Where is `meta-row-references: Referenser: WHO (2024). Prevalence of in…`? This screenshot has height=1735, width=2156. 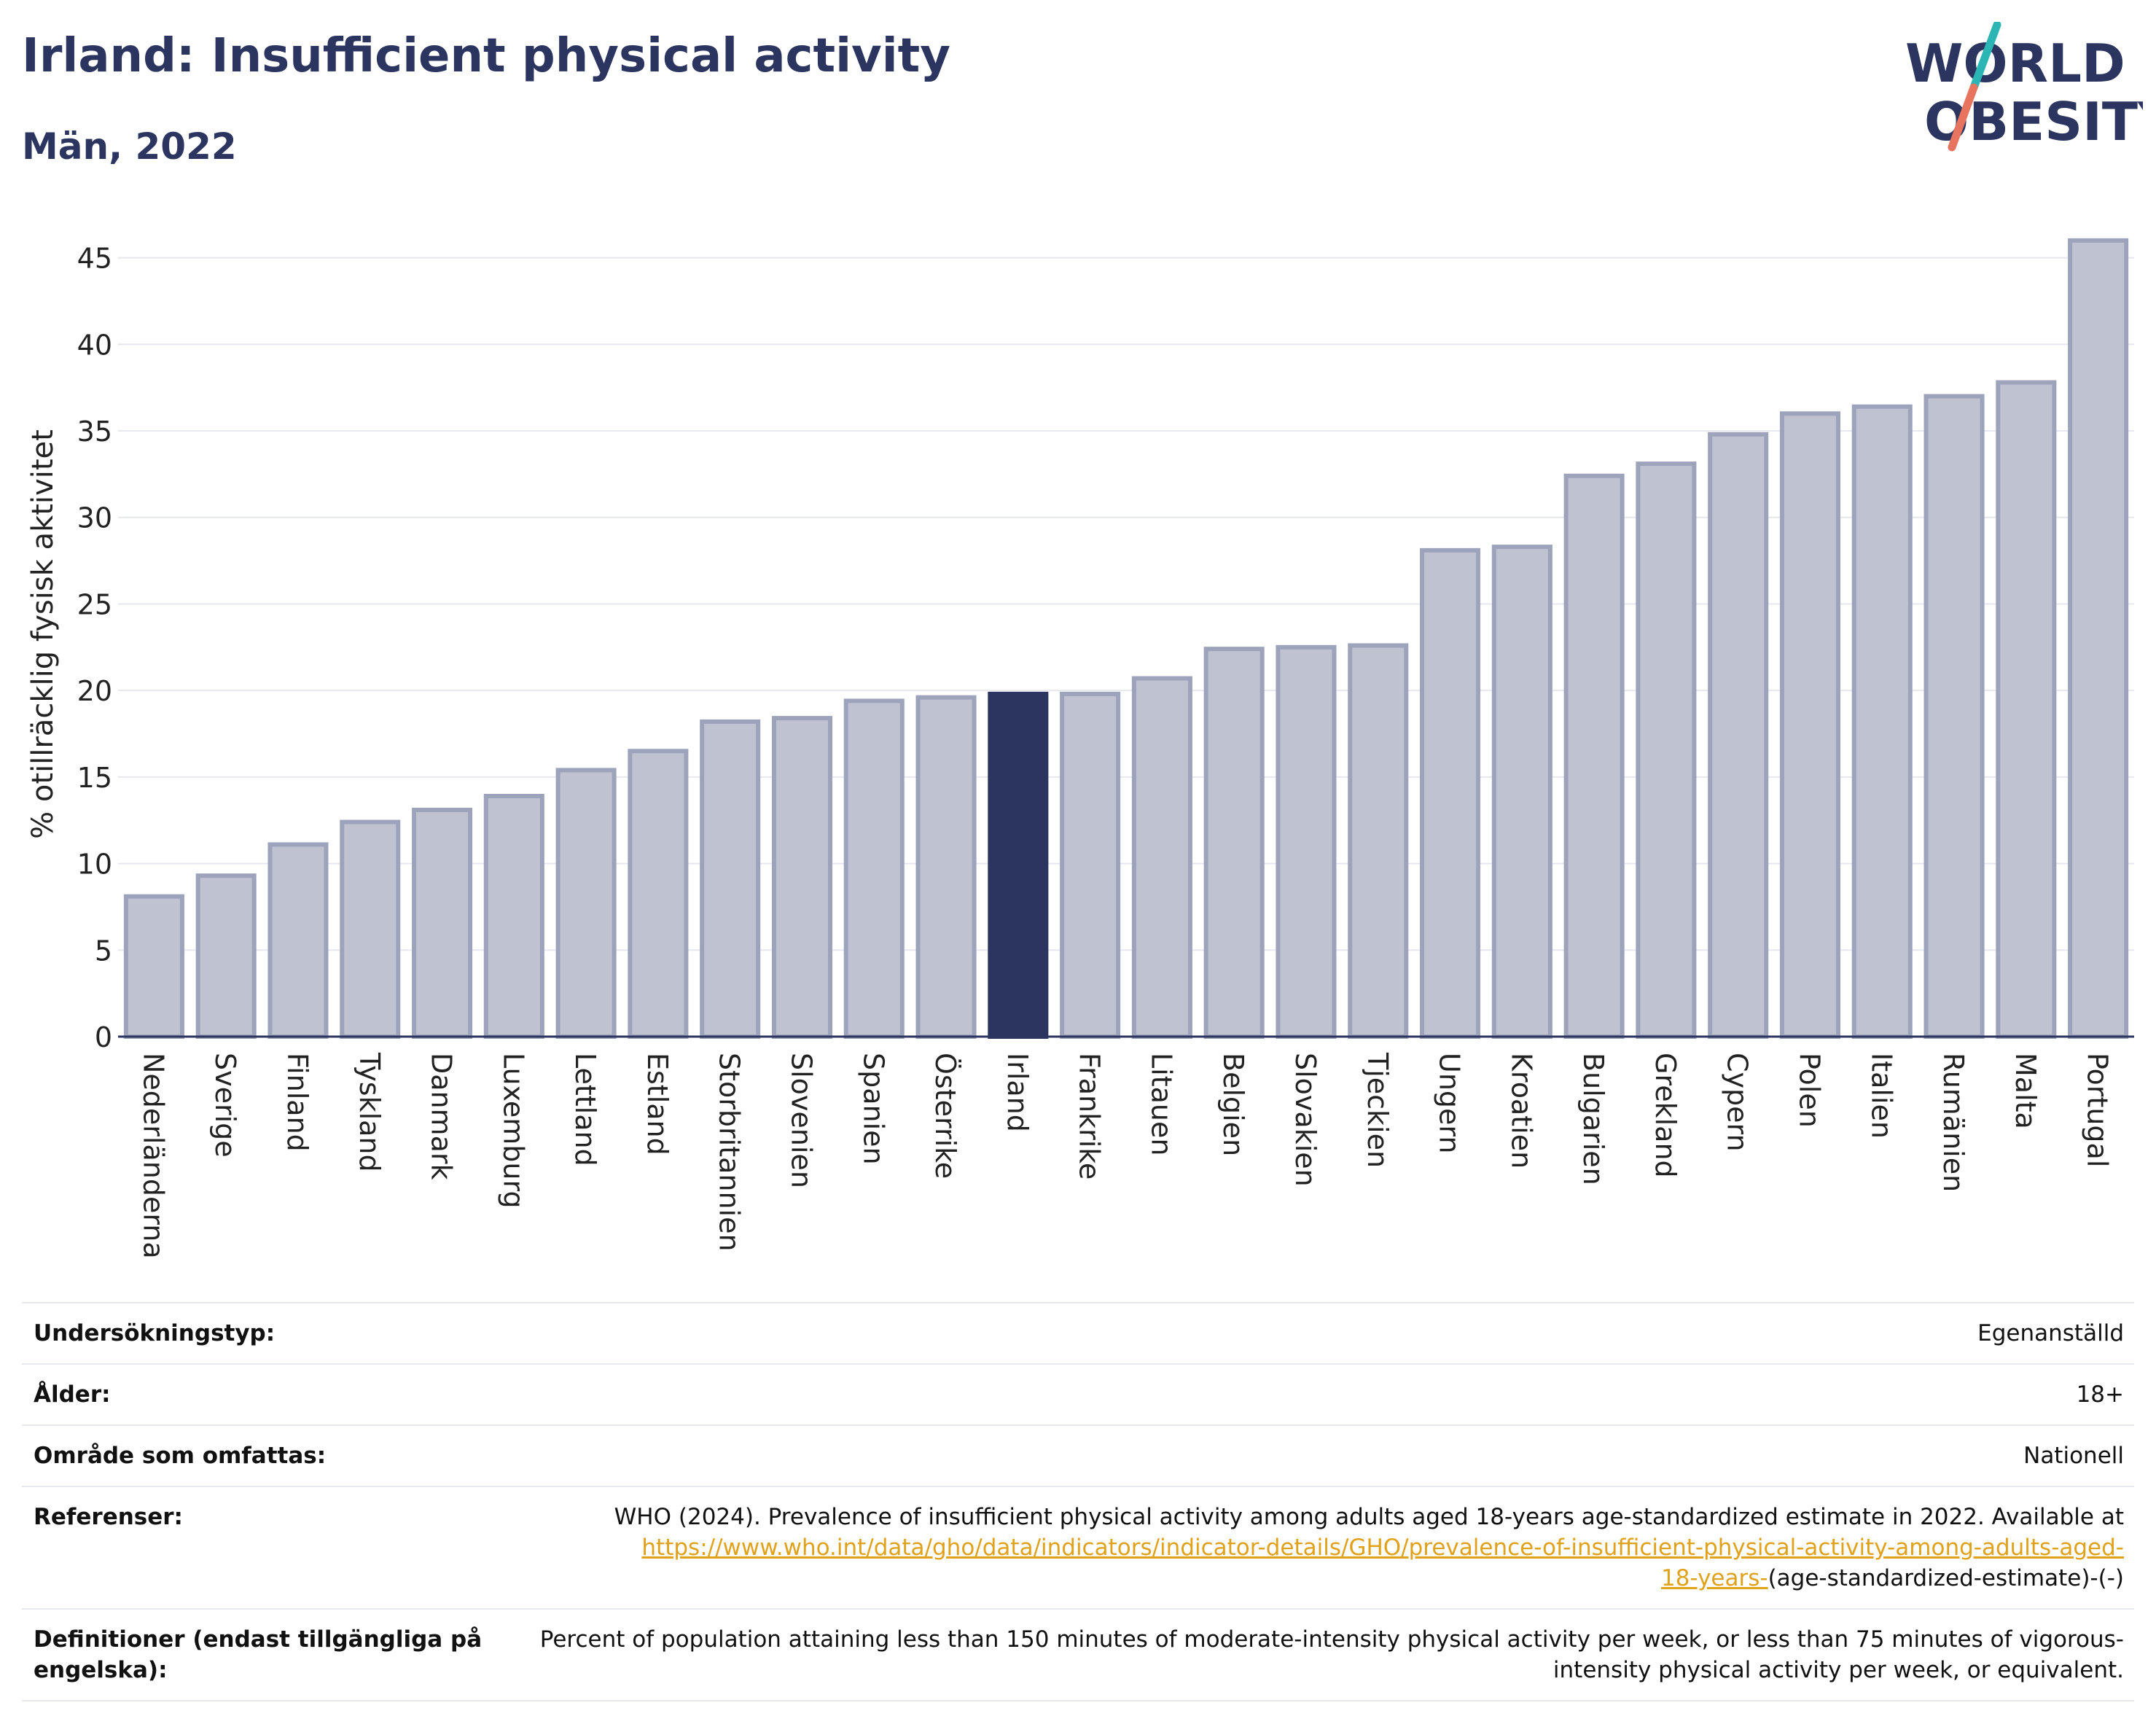 meta-row-references: Referenser: WHO (2024). Prevalence of in… is located at coordinates (1078, 1548).